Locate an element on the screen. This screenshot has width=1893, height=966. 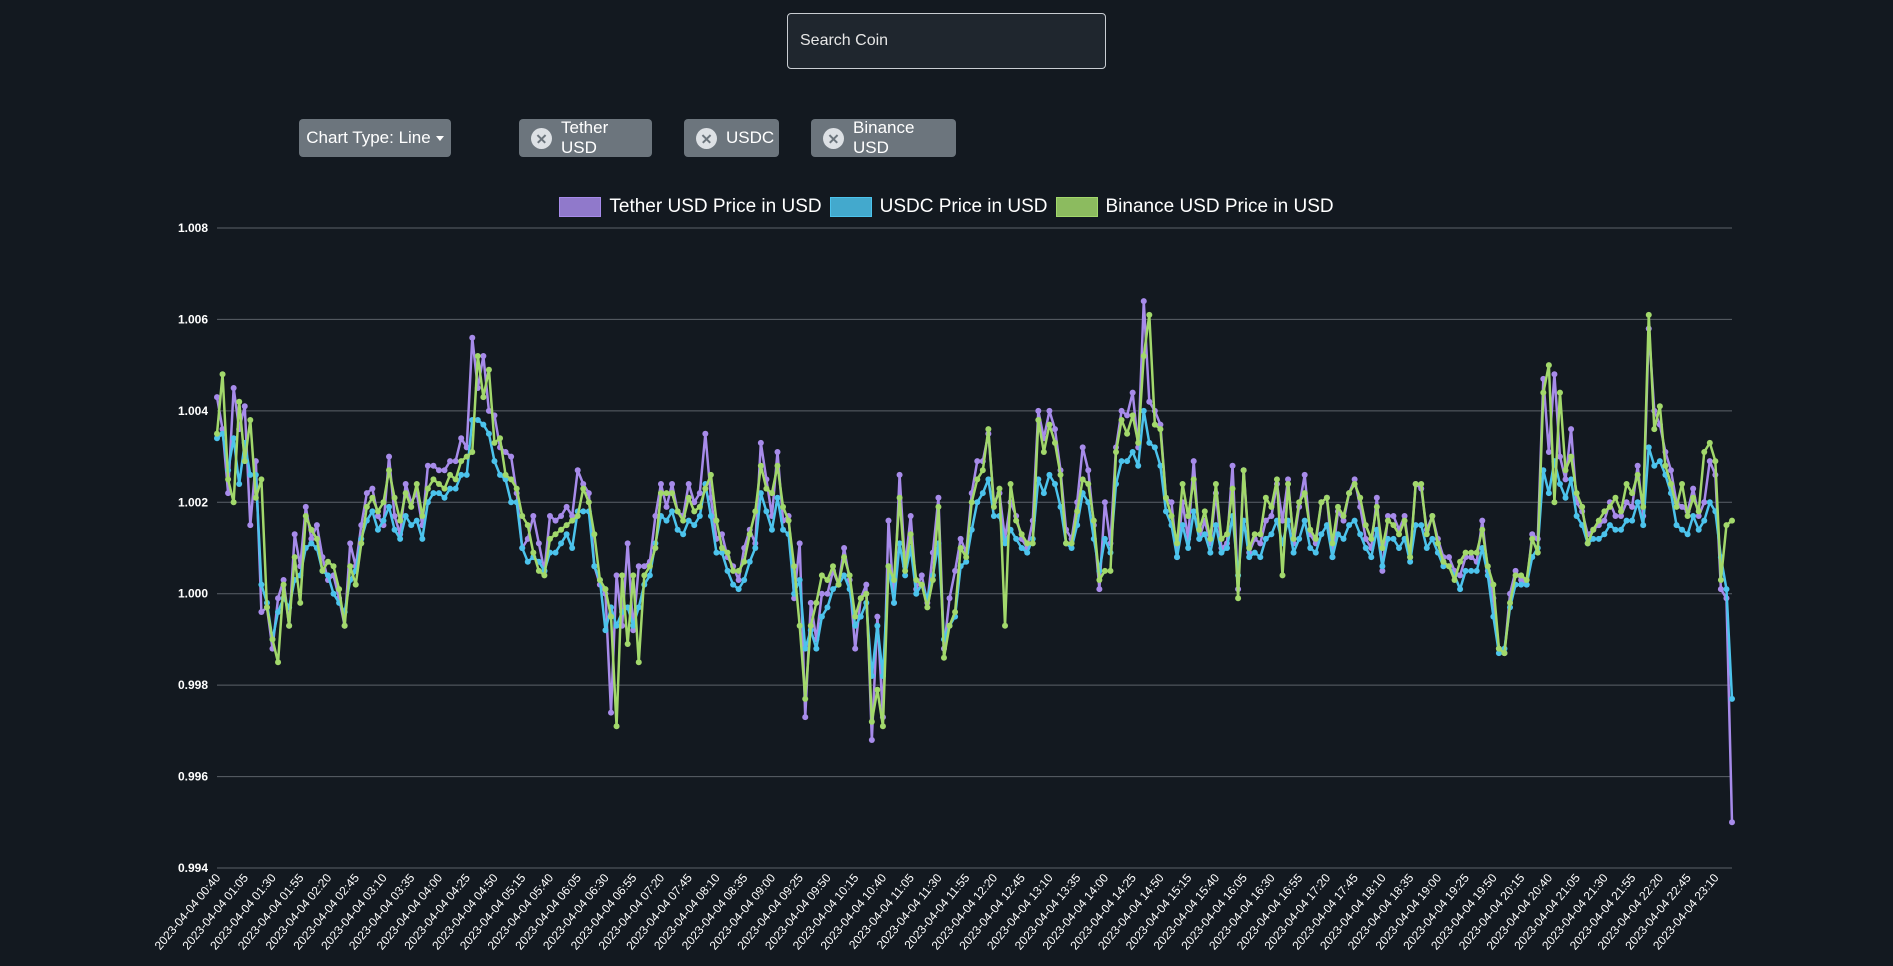
coin-chip-usdc: USDC is located at coordinates (731, 138).